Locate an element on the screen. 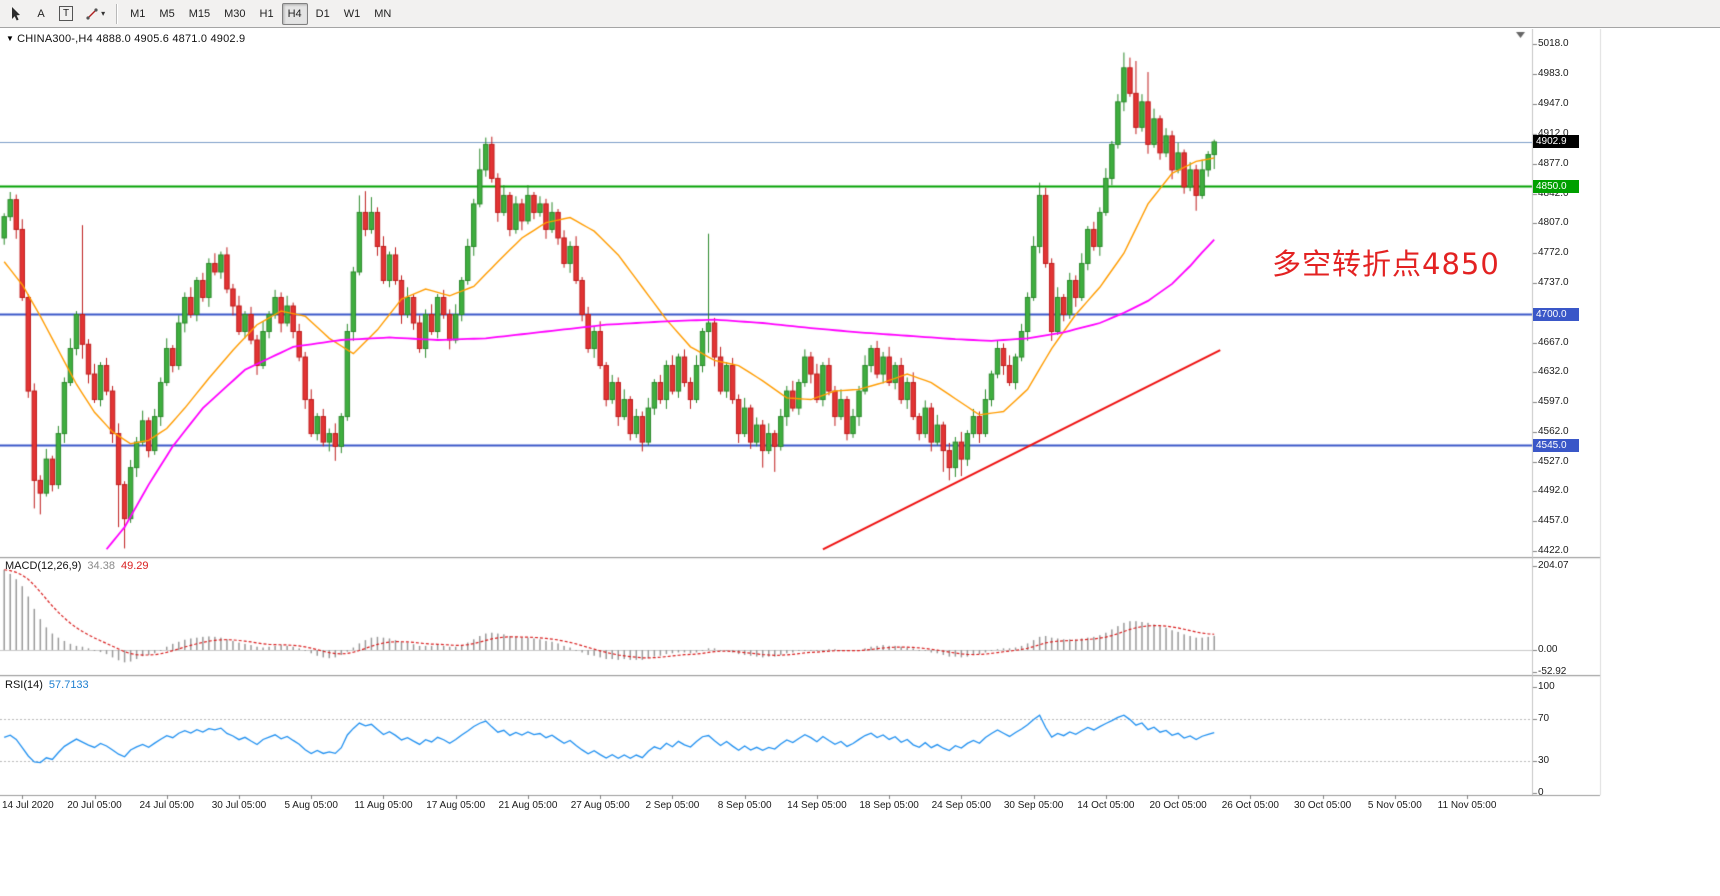 This screenshot has width=1720, height=896. rsi-axis-label: 30 is located at coordinates (1544, 761).